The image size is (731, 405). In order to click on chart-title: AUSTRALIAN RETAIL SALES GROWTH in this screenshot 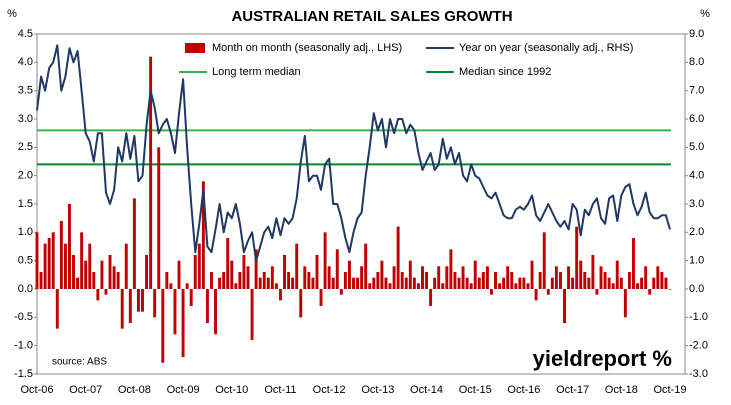, I will do `click(371, 16)`.